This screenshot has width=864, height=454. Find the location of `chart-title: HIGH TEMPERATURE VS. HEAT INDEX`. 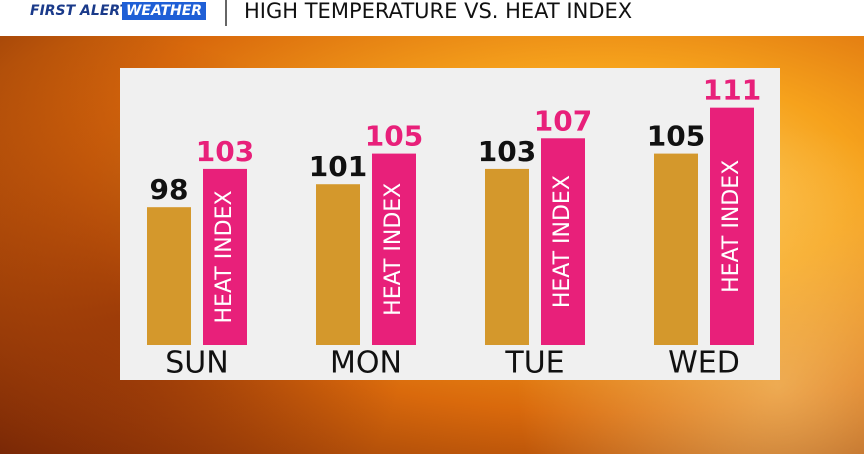

chart-title: HIGH TEMPERATURE VS. HEAT INDEX is located at coordinates (438, 11).